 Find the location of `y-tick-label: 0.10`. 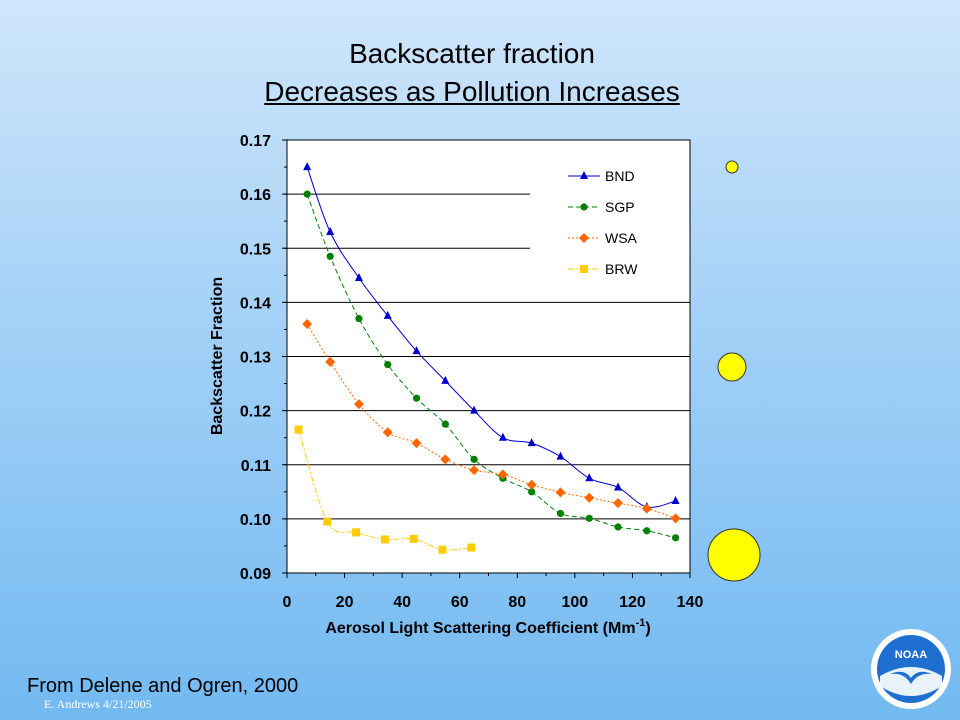

y-tick-label: 0.10 is located at coordinates (255, 520).